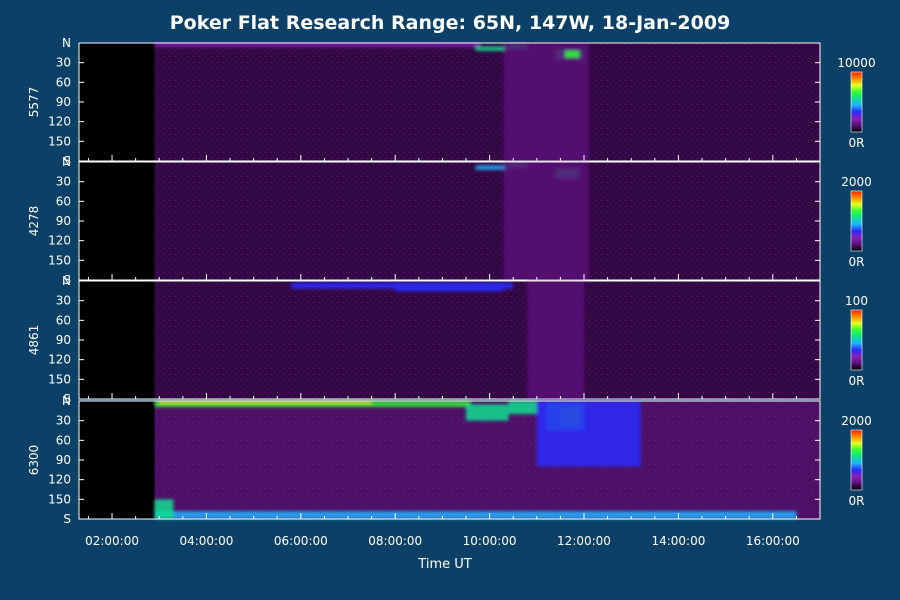  Describe the element at coordinates (856, 63) in the screenshot. I see `scale-max-label: 10000` at that location.